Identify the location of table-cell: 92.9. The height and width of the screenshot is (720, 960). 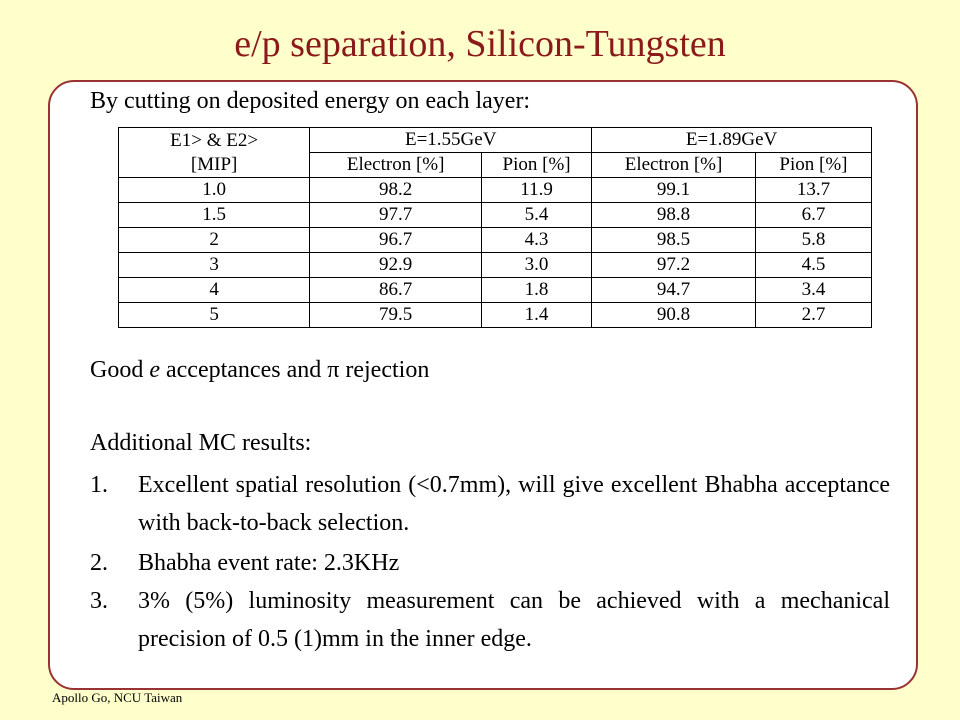
(395, 265).